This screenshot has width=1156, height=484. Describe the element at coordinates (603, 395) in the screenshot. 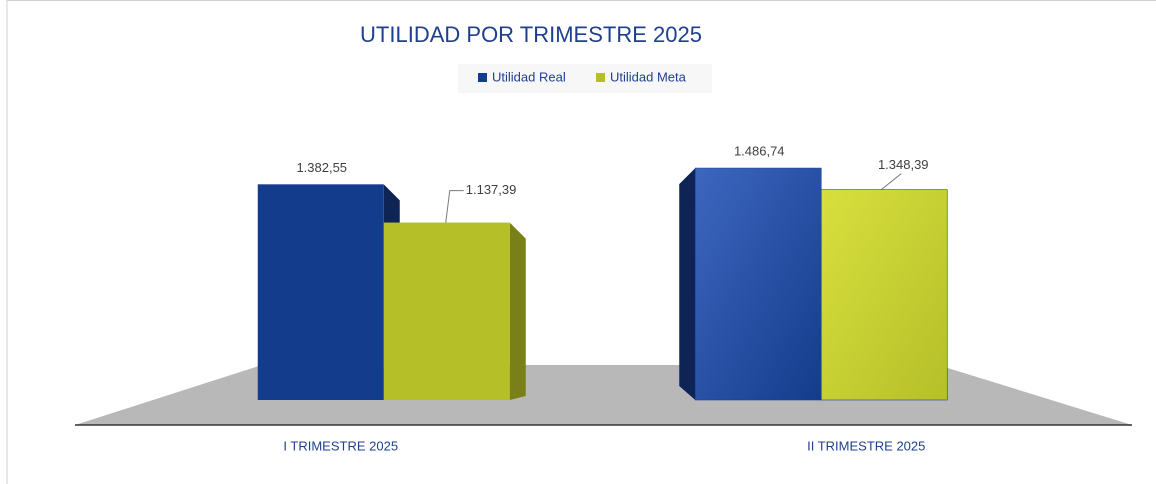

I see `floor` at that location.